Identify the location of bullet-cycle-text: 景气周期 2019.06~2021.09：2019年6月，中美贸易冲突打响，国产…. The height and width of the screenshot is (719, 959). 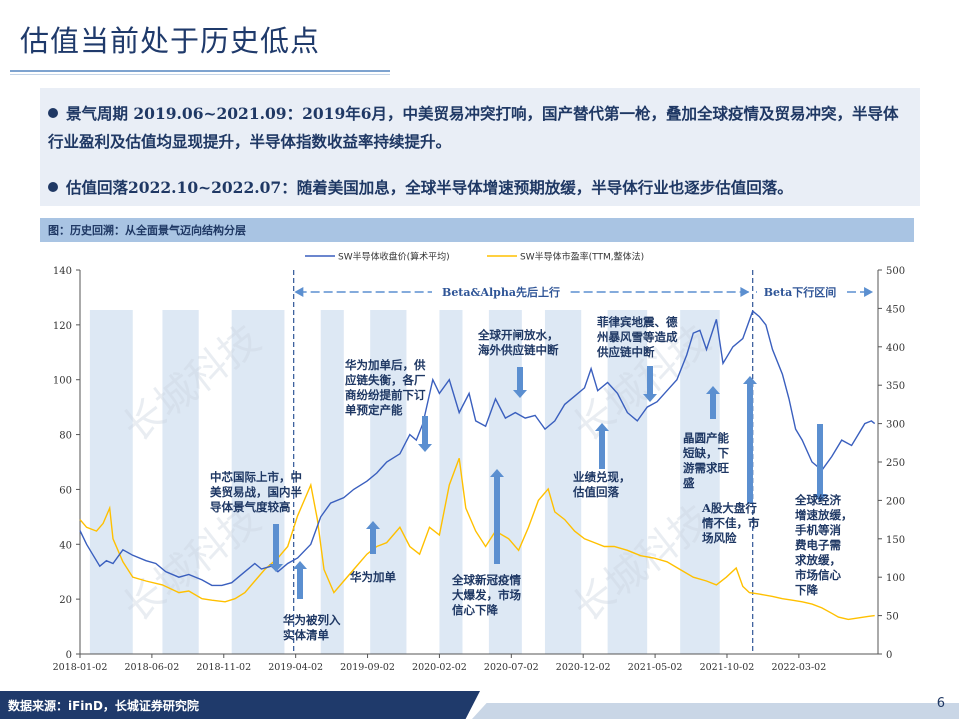
(473, 127).